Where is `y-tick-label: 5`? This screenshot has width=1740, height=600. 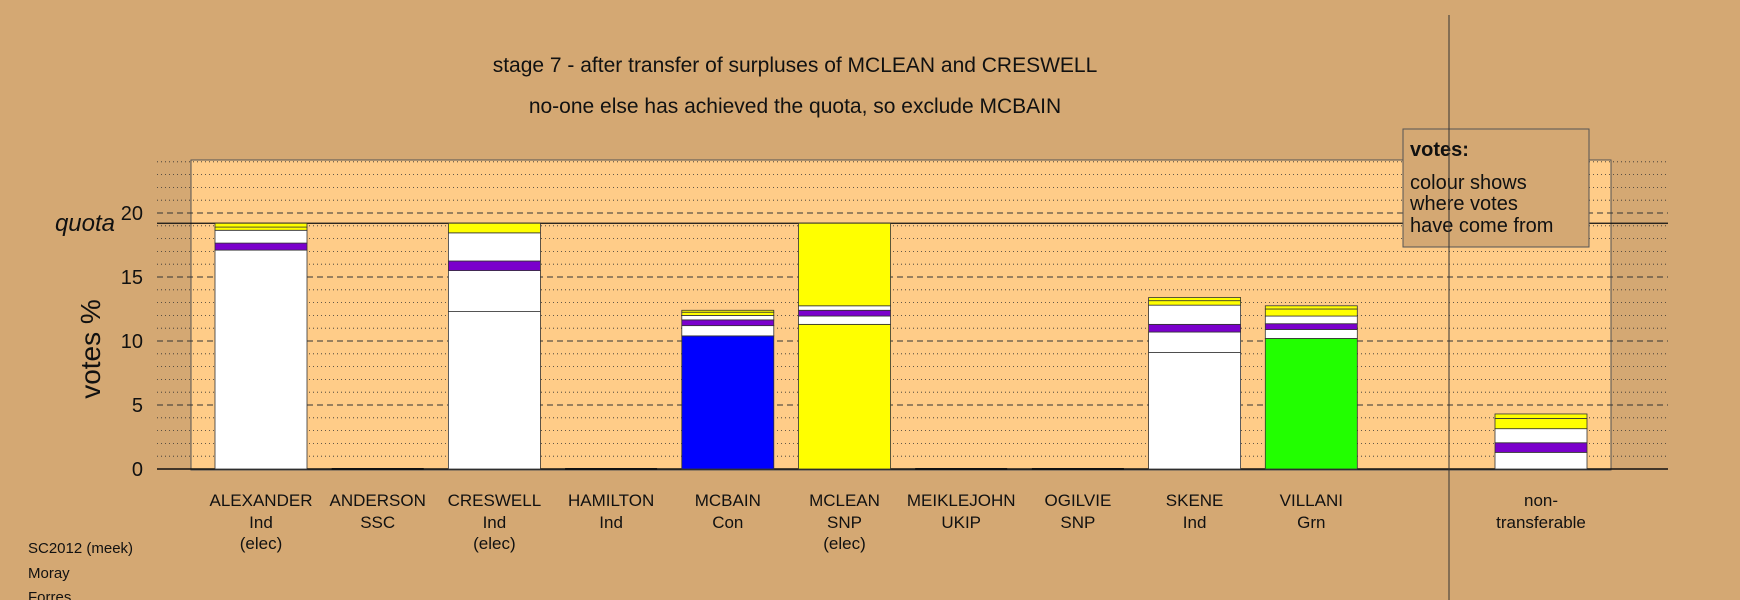
y-tick-label: 5 is located at coordinates (137, 406).